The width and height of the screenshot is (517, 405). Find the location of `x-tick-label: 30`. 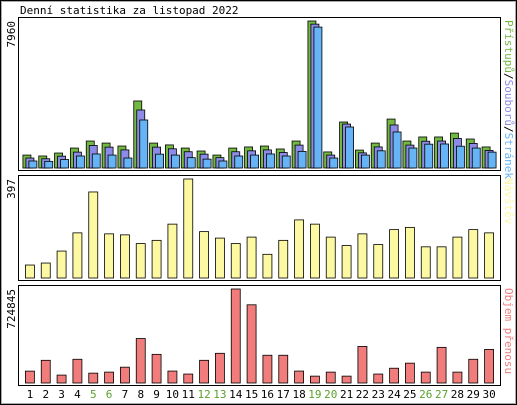

x-tick-label: 30 is located at coordinates (488, 394).